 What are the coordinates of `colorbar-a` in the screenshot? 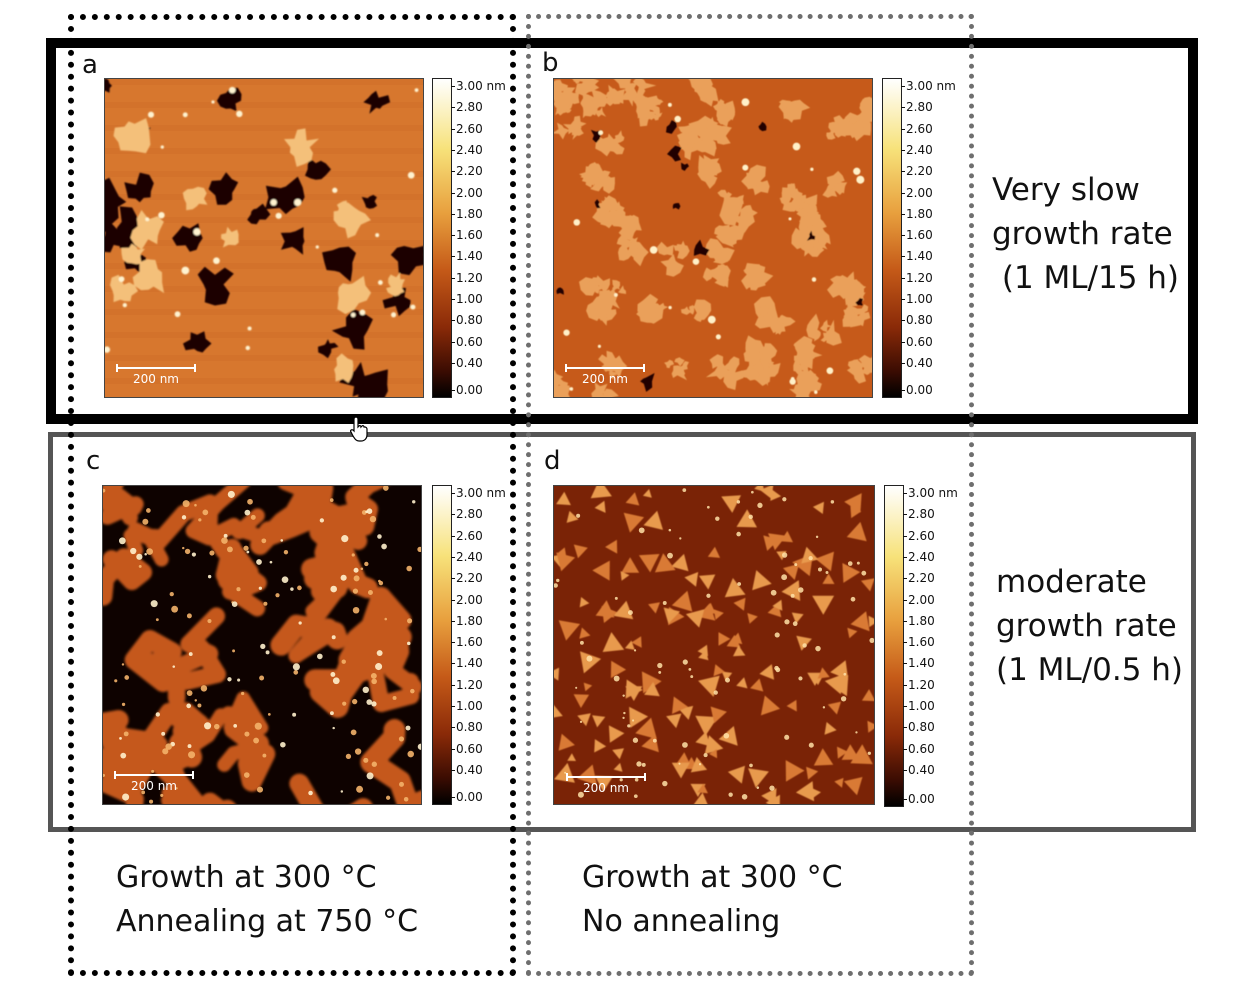 It's located at (442, 238).